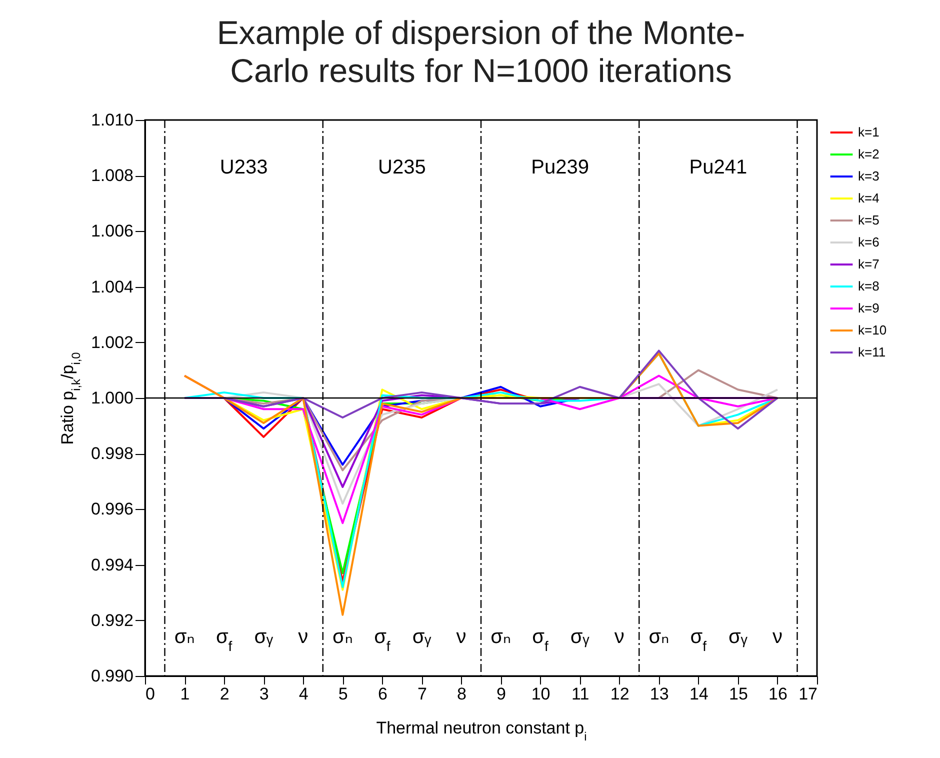  I want to click on legend-label: k=1, so click(869, 132).